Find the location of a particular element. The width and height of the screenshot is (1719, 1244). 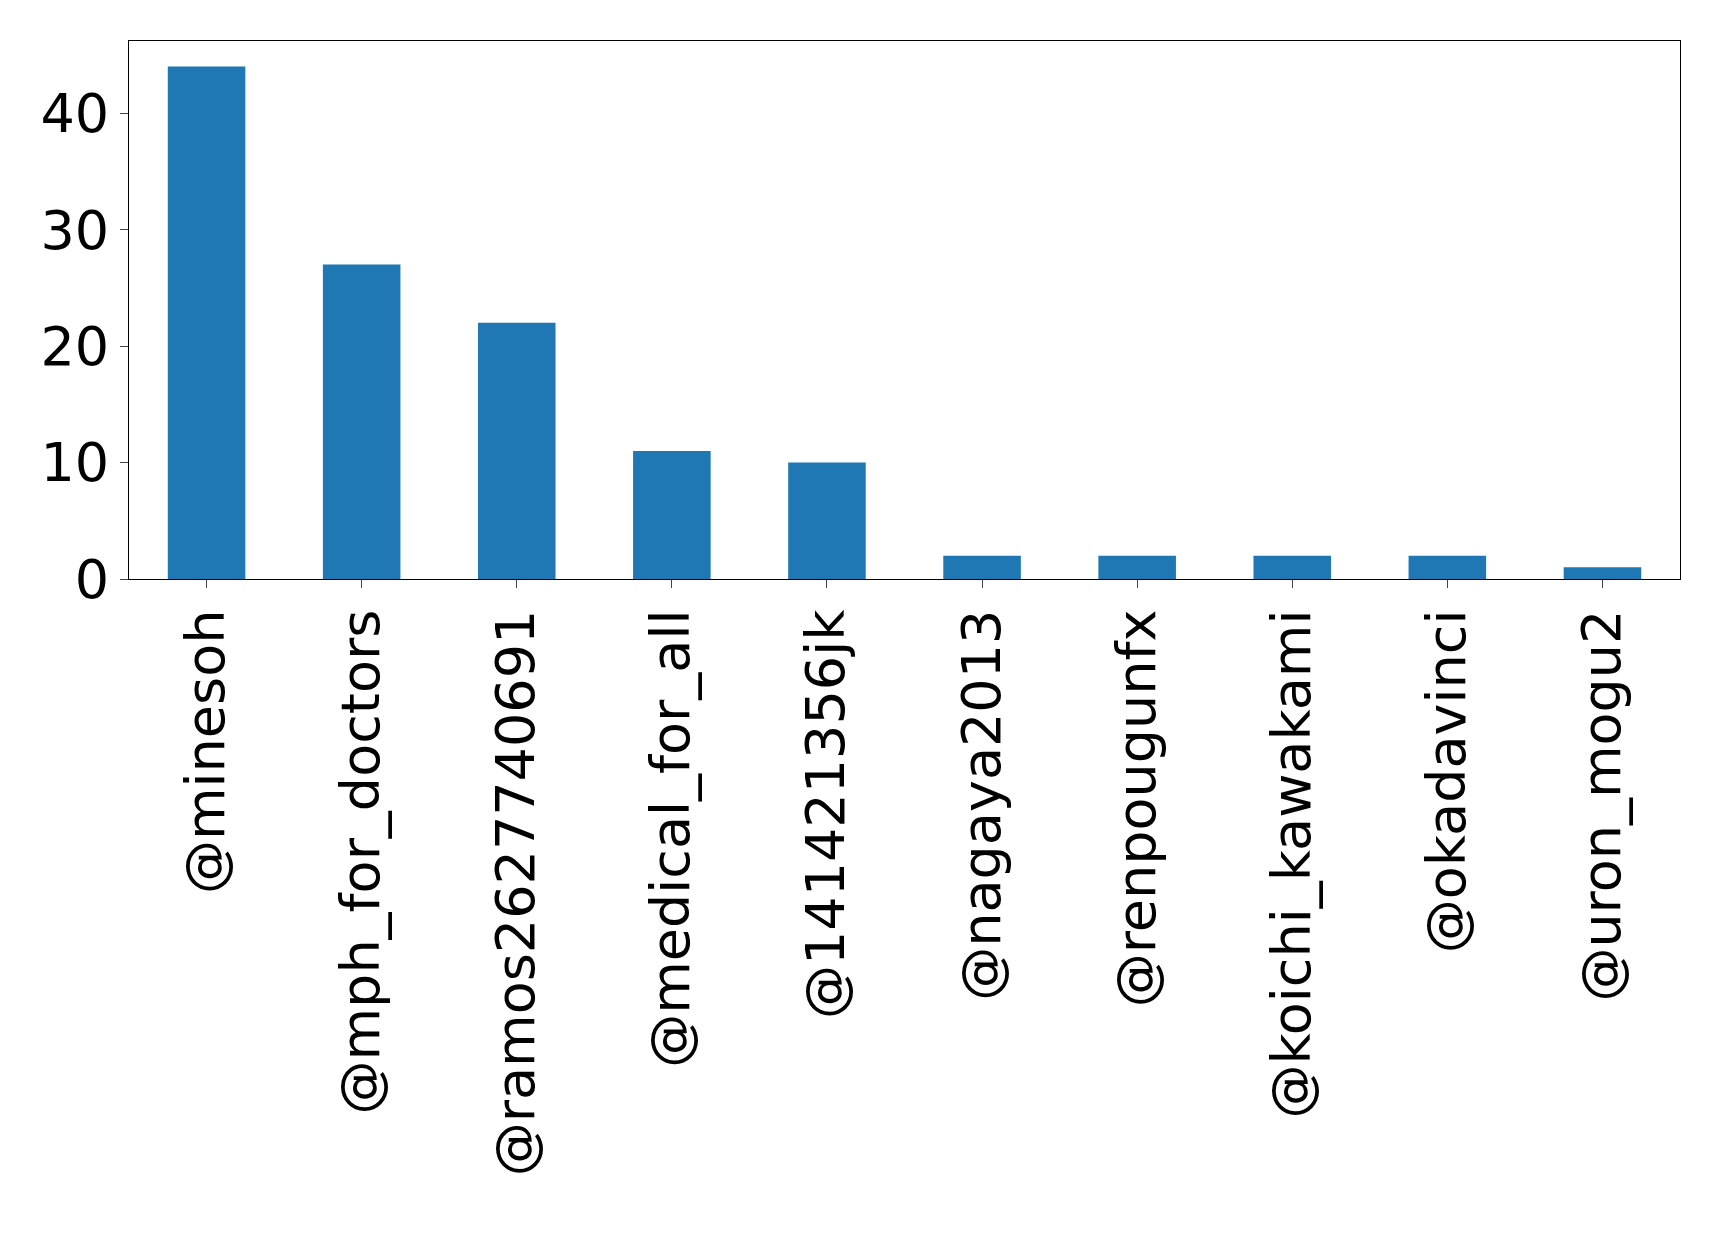

y-tick-label: 10 is located at coordinates (75, 463).